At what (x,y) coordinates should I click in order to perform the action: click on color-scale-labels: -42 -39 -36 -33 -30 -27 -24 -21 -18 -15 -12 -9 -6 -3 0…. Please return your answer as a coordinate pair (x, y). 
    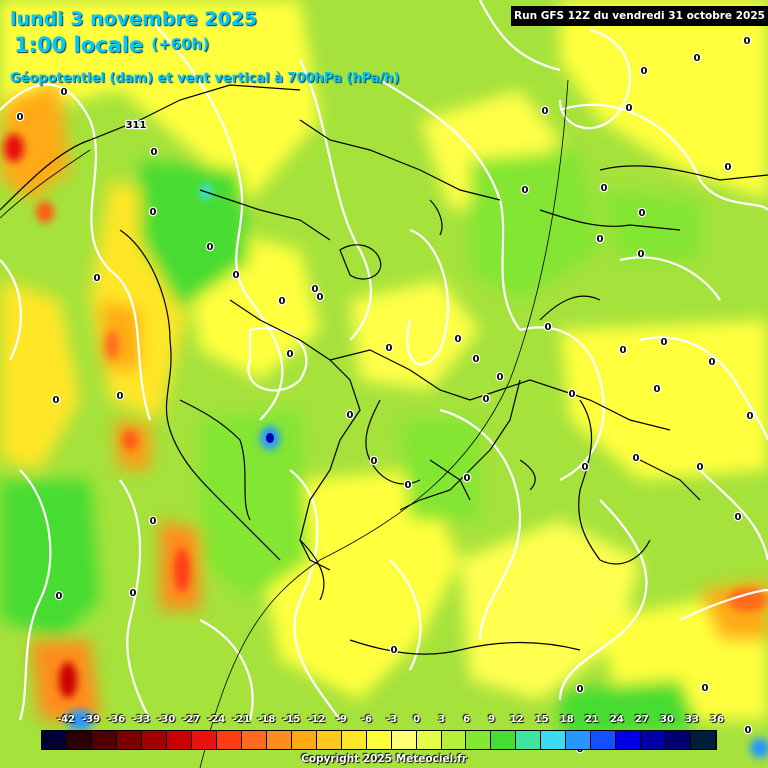
    Looking at the image, I should click on (382, 721).